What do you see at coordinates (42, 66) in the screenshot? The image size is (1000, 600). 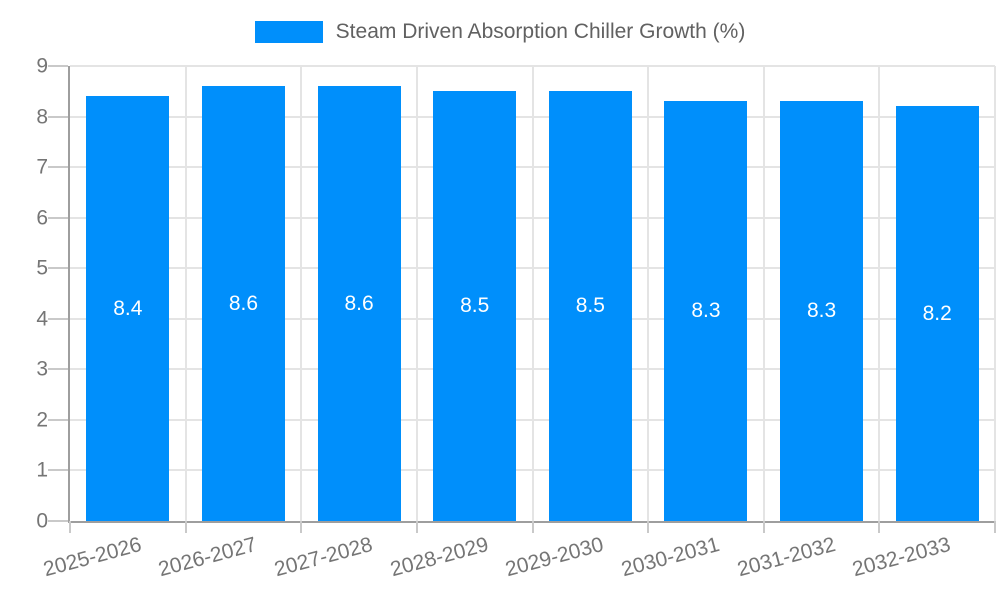 I see `y-axis-tick-label: 9` at bounding box center [42, 66].